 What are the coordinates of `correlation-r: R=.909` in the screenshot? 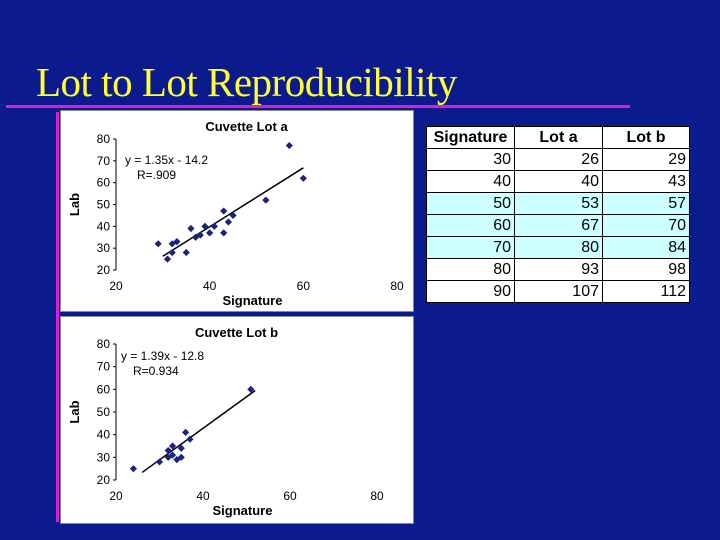 It's located at (156, 175).